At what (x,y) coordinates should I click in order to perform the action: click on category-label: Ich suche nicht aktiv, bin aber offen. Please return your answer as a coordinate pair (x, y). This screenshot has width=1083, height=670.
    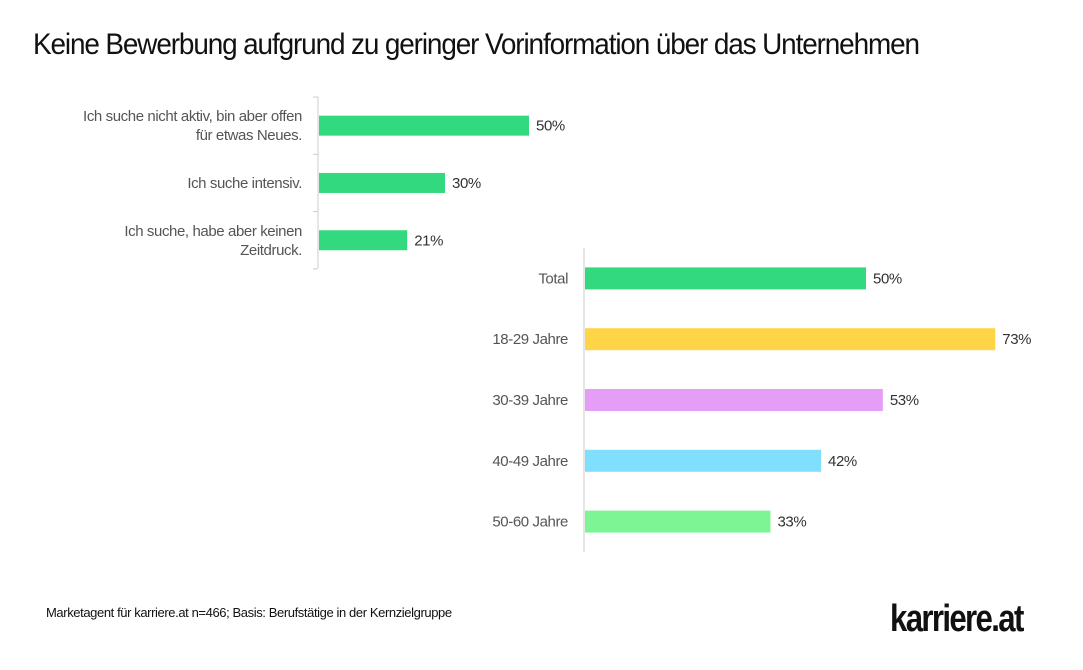
    Looking at the image, I should click on (192, 116).